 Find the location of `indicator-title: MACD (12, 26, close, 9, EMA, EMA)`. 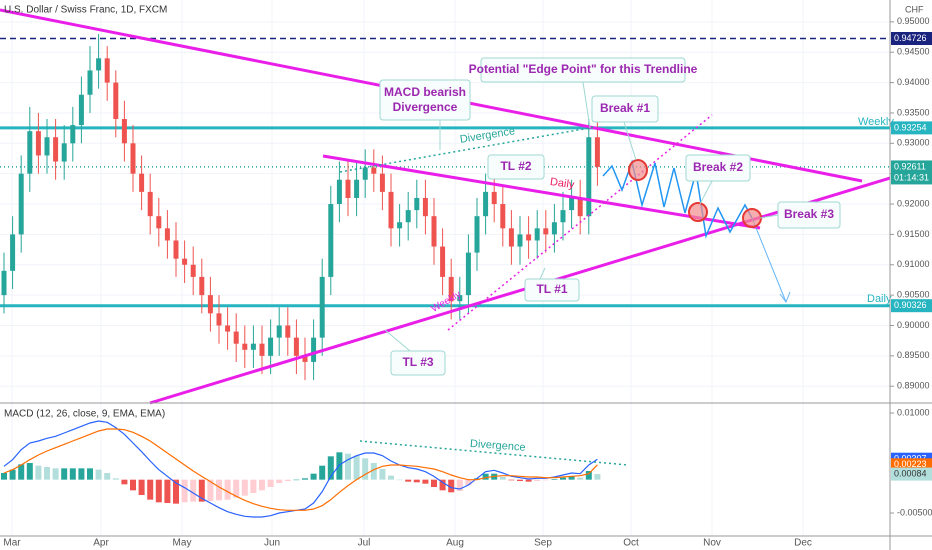

indicator-title: MACD (12, 26, close, 9, EMA, EMA) is located at coordinates (84, 414).